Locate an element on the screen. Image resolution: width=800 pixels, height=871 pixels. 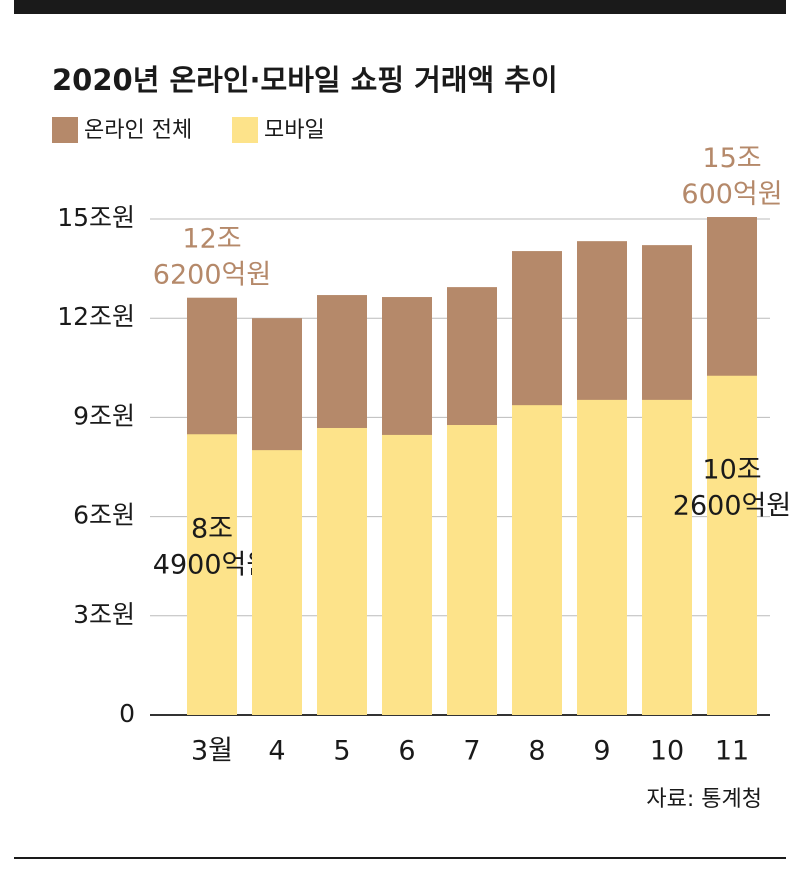
value-label: 8조 4900억원 is located at coordinates (212, 546).